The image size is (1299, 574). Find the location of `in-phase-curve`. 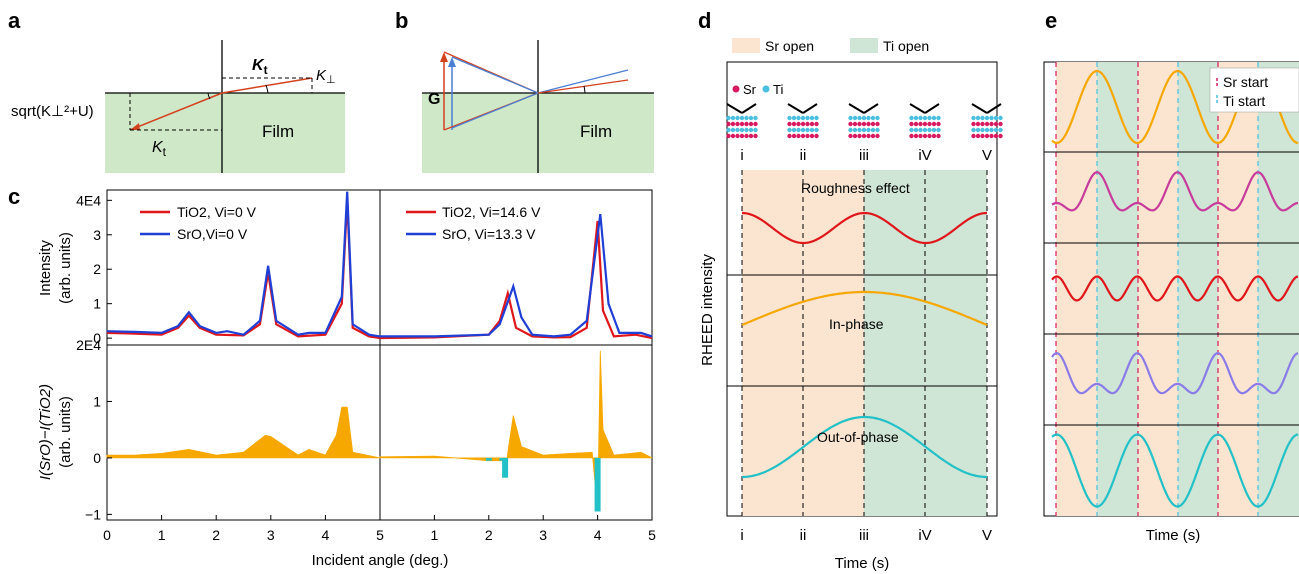

in-phase-curve is located at coordinates (864, 308).